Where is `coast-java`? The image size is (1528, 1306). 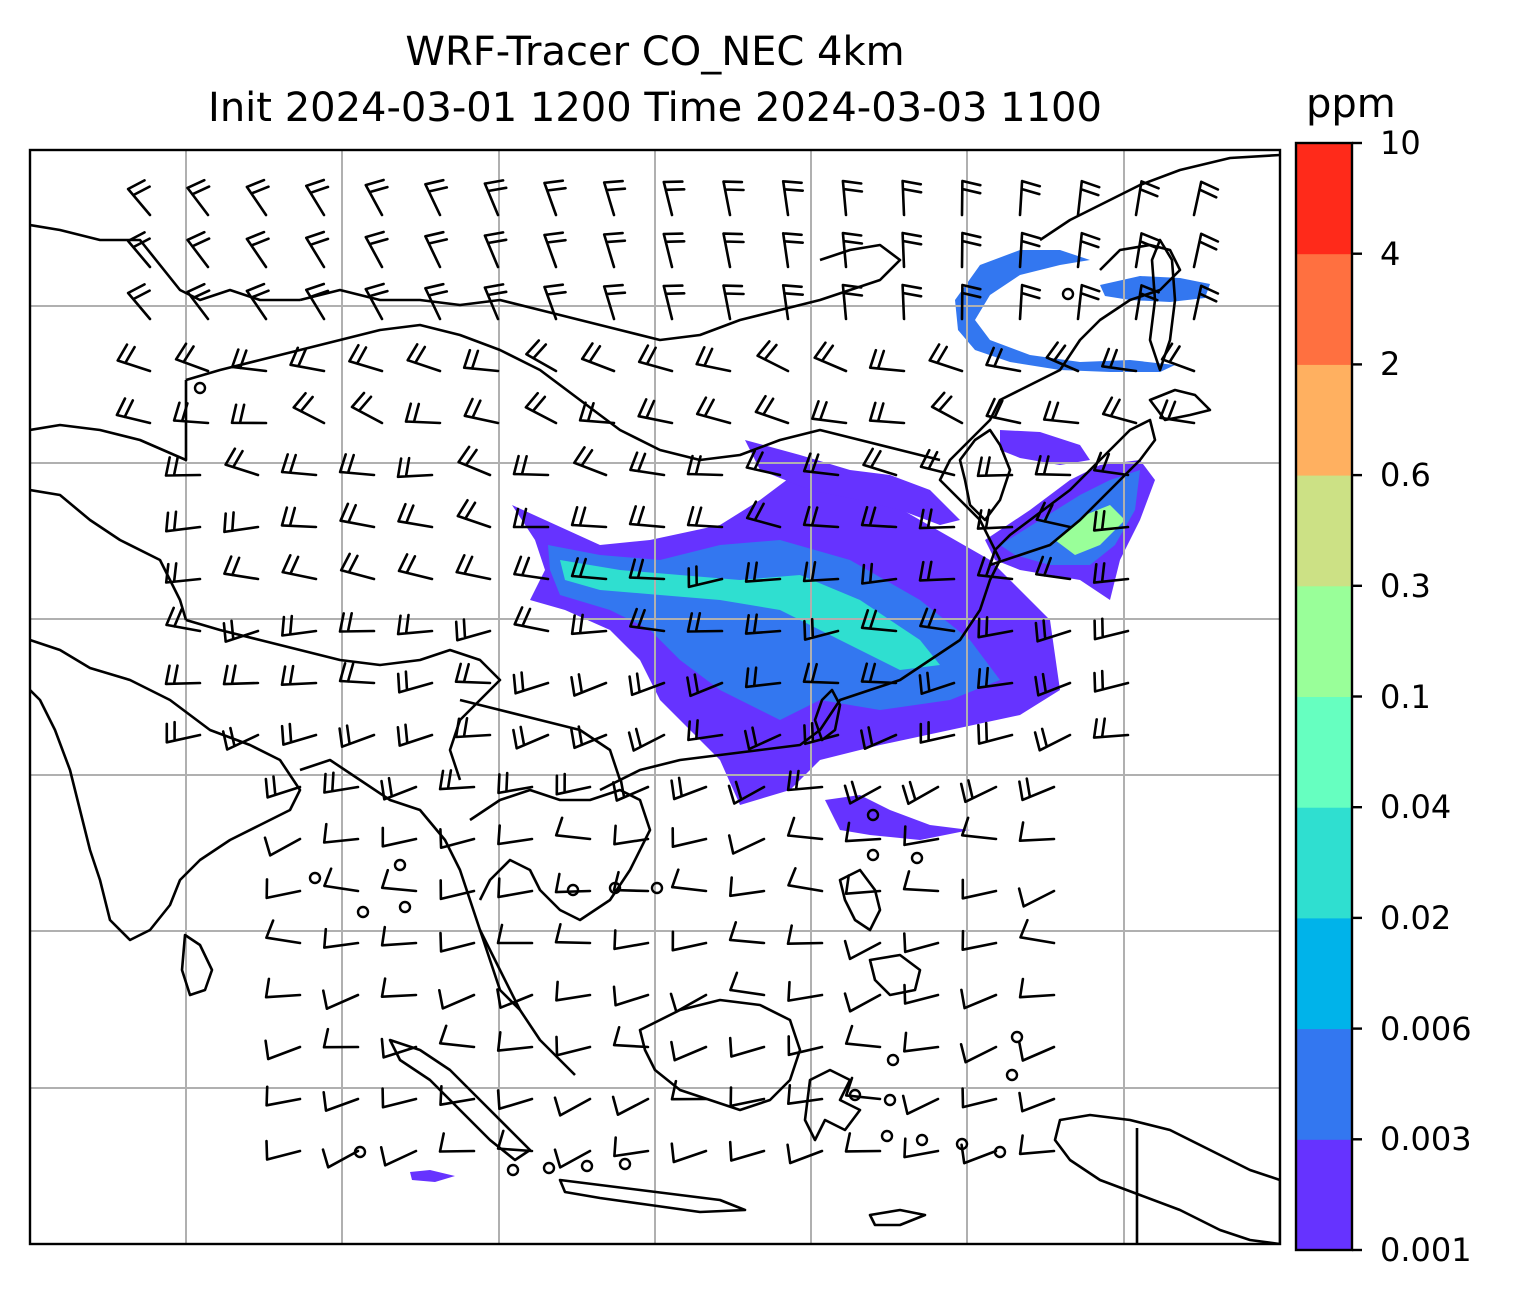 coast-java is located at coordinates (652, 1196).